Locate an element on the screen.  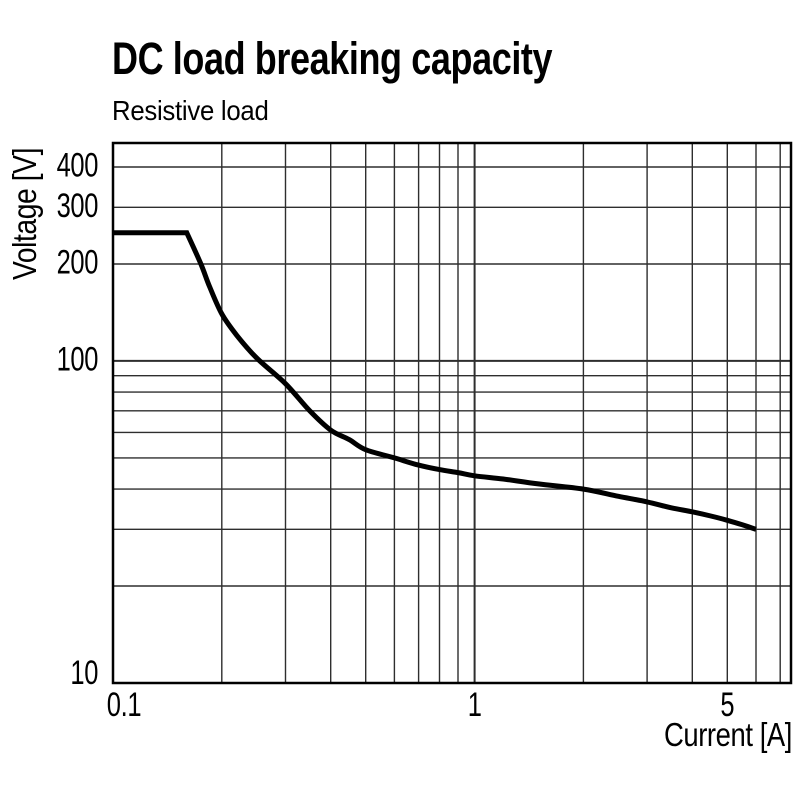
y-tick-label-400: 400 is located at coordinates (77, 166).